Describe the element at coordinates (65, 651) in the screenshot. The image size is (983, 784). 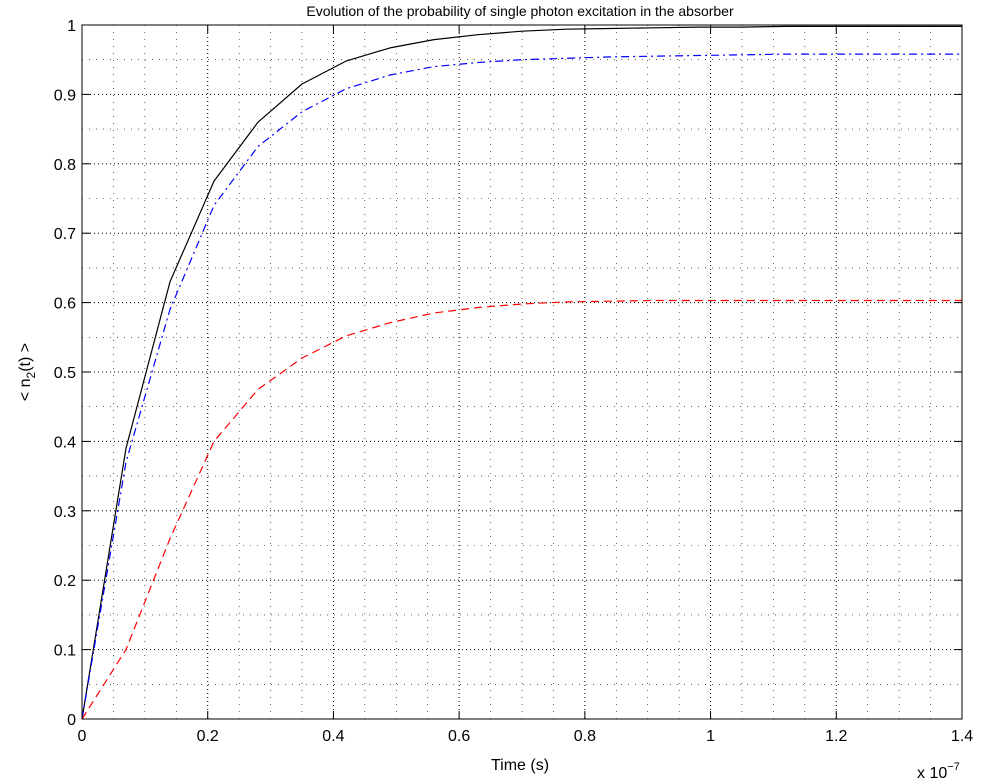
I see `y-tick-label: 0.1` at that location.